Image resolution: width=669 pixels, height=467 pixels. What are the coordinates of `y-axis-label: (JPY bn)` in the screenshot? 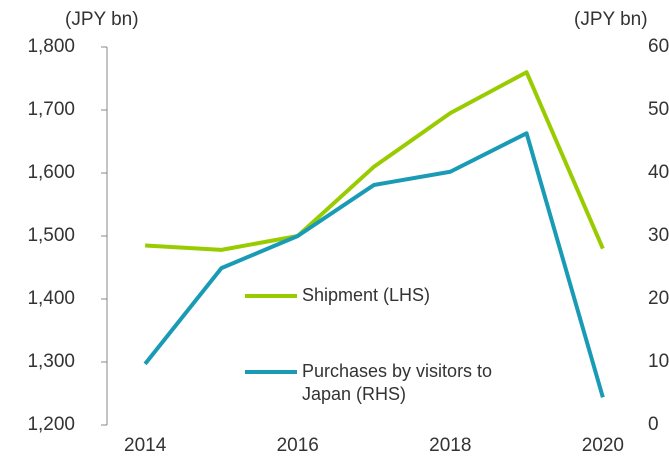 It's located at (102, 19).